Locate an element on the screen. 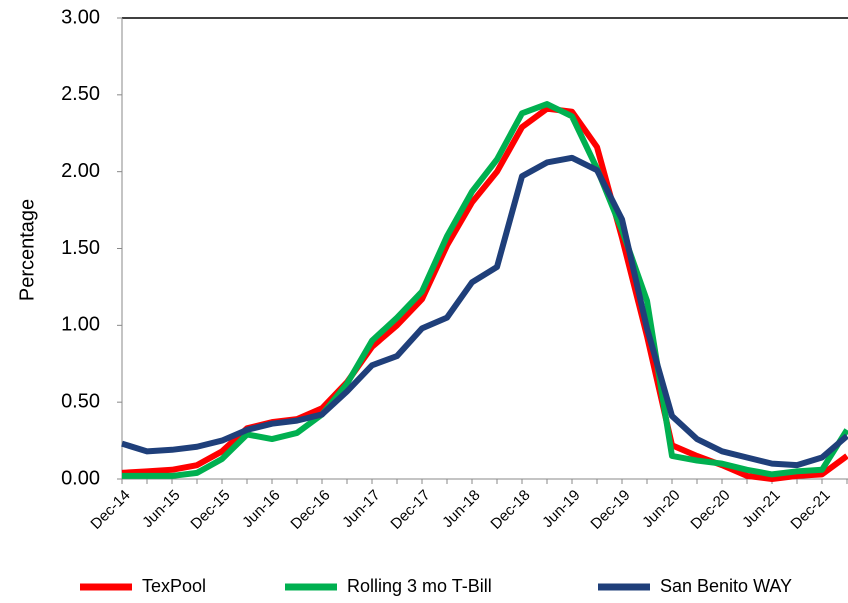 Image resolution: width=848 pixels, height=603 pixels. x-tick-label: Jun-19 is located at coordinates (561, 509).